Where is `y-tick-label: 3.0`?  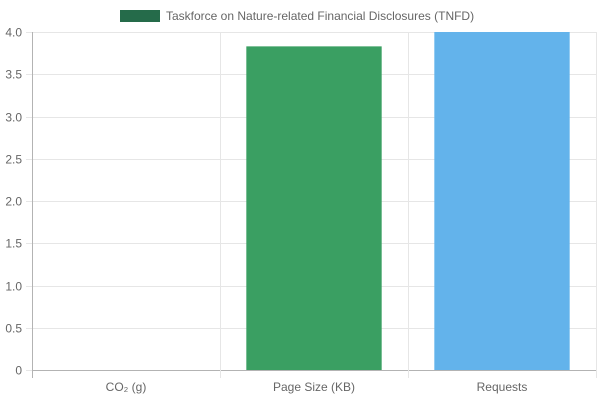 y-tick-label: 3.0 is located at coordinates (13, 118).